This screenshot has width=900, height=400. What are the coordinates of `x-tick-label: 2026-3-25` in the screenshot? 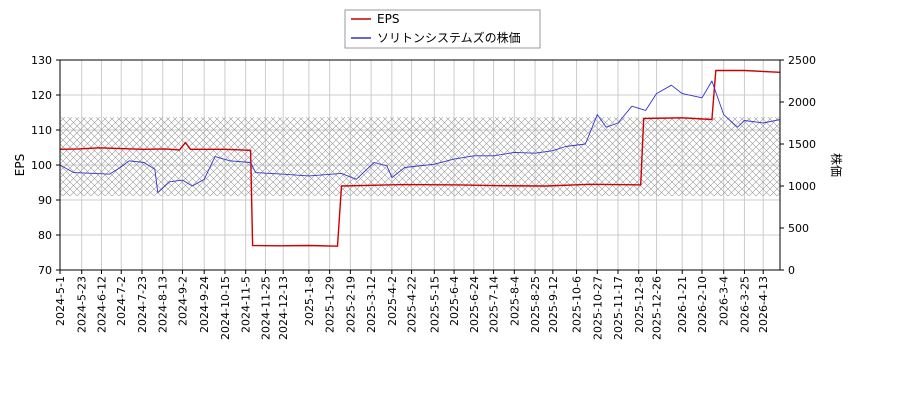 It's located at (744, 304).